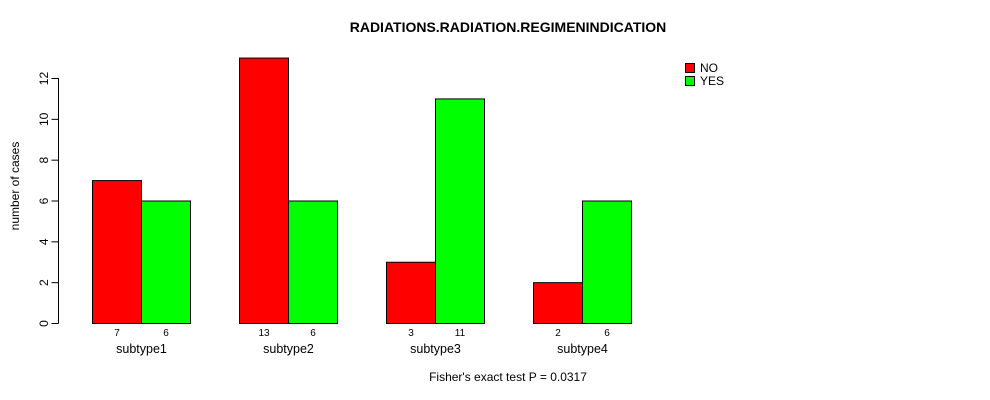 The image size is (990, 400). I want to click on x-category-label-subtype4: subtype4, so click(582, 349).